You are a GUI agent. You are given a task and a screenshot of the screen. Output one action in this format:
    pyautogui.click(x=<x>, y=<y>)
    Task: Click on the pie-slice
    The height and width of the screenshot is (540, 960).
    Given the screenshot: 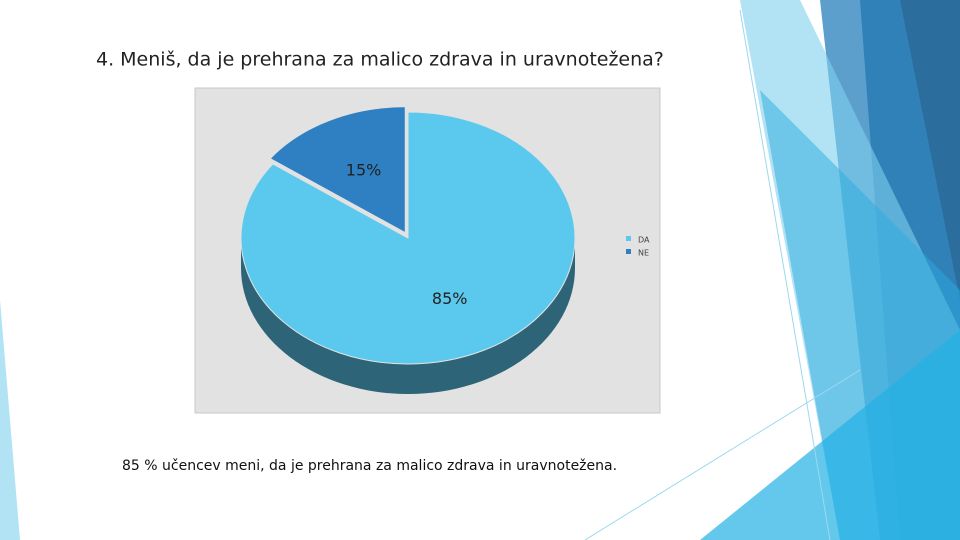 What is the action you would take?
    pyautogui.click(x=337, y=170)
    